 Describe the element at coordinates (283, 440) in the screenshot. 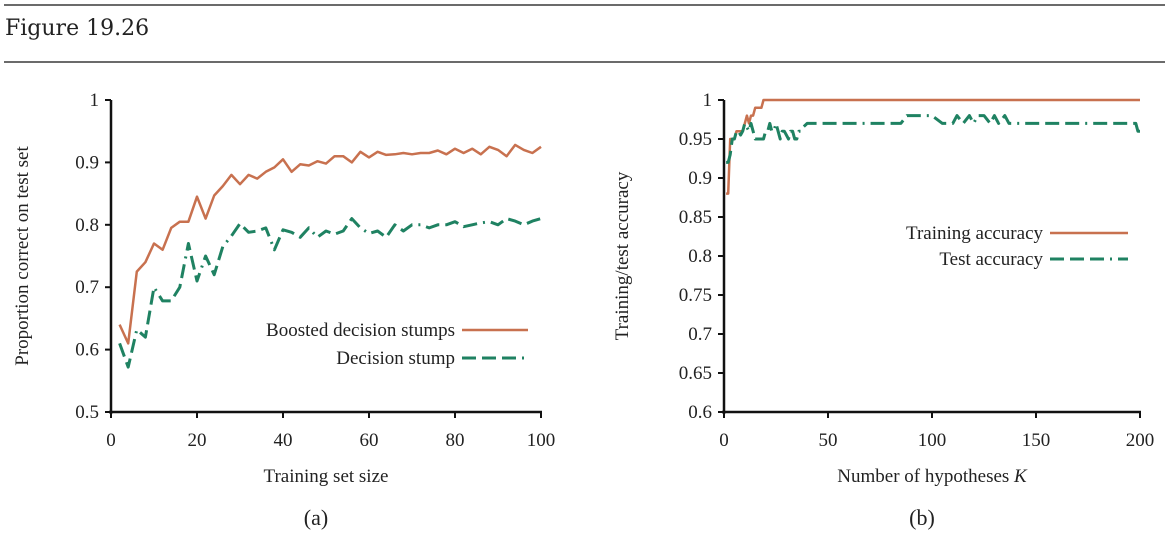

I see `chart-a-x-tick-label: 40` at that location.